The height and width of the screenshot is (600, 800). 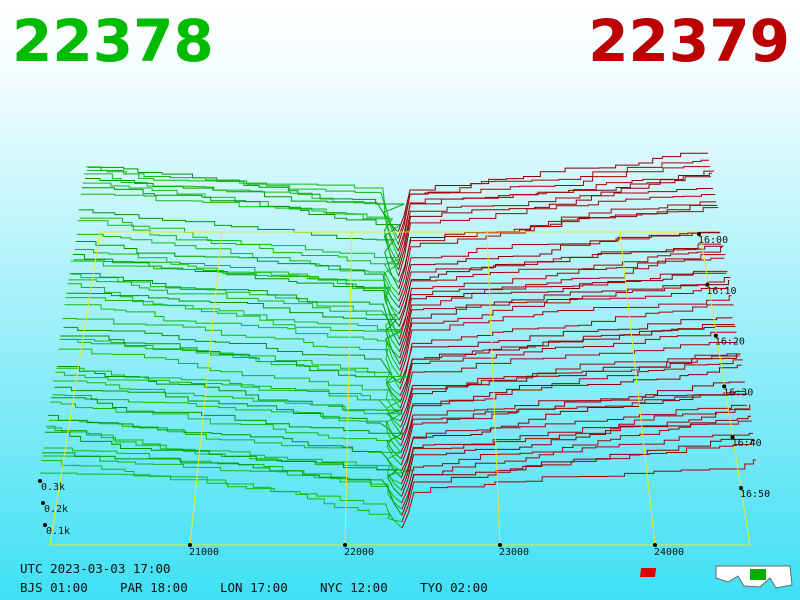 What do you see at coordinates (154, 587) in the screenshot?
I see `zone-time: PAR 18:00` at bounding box center [154, 587].